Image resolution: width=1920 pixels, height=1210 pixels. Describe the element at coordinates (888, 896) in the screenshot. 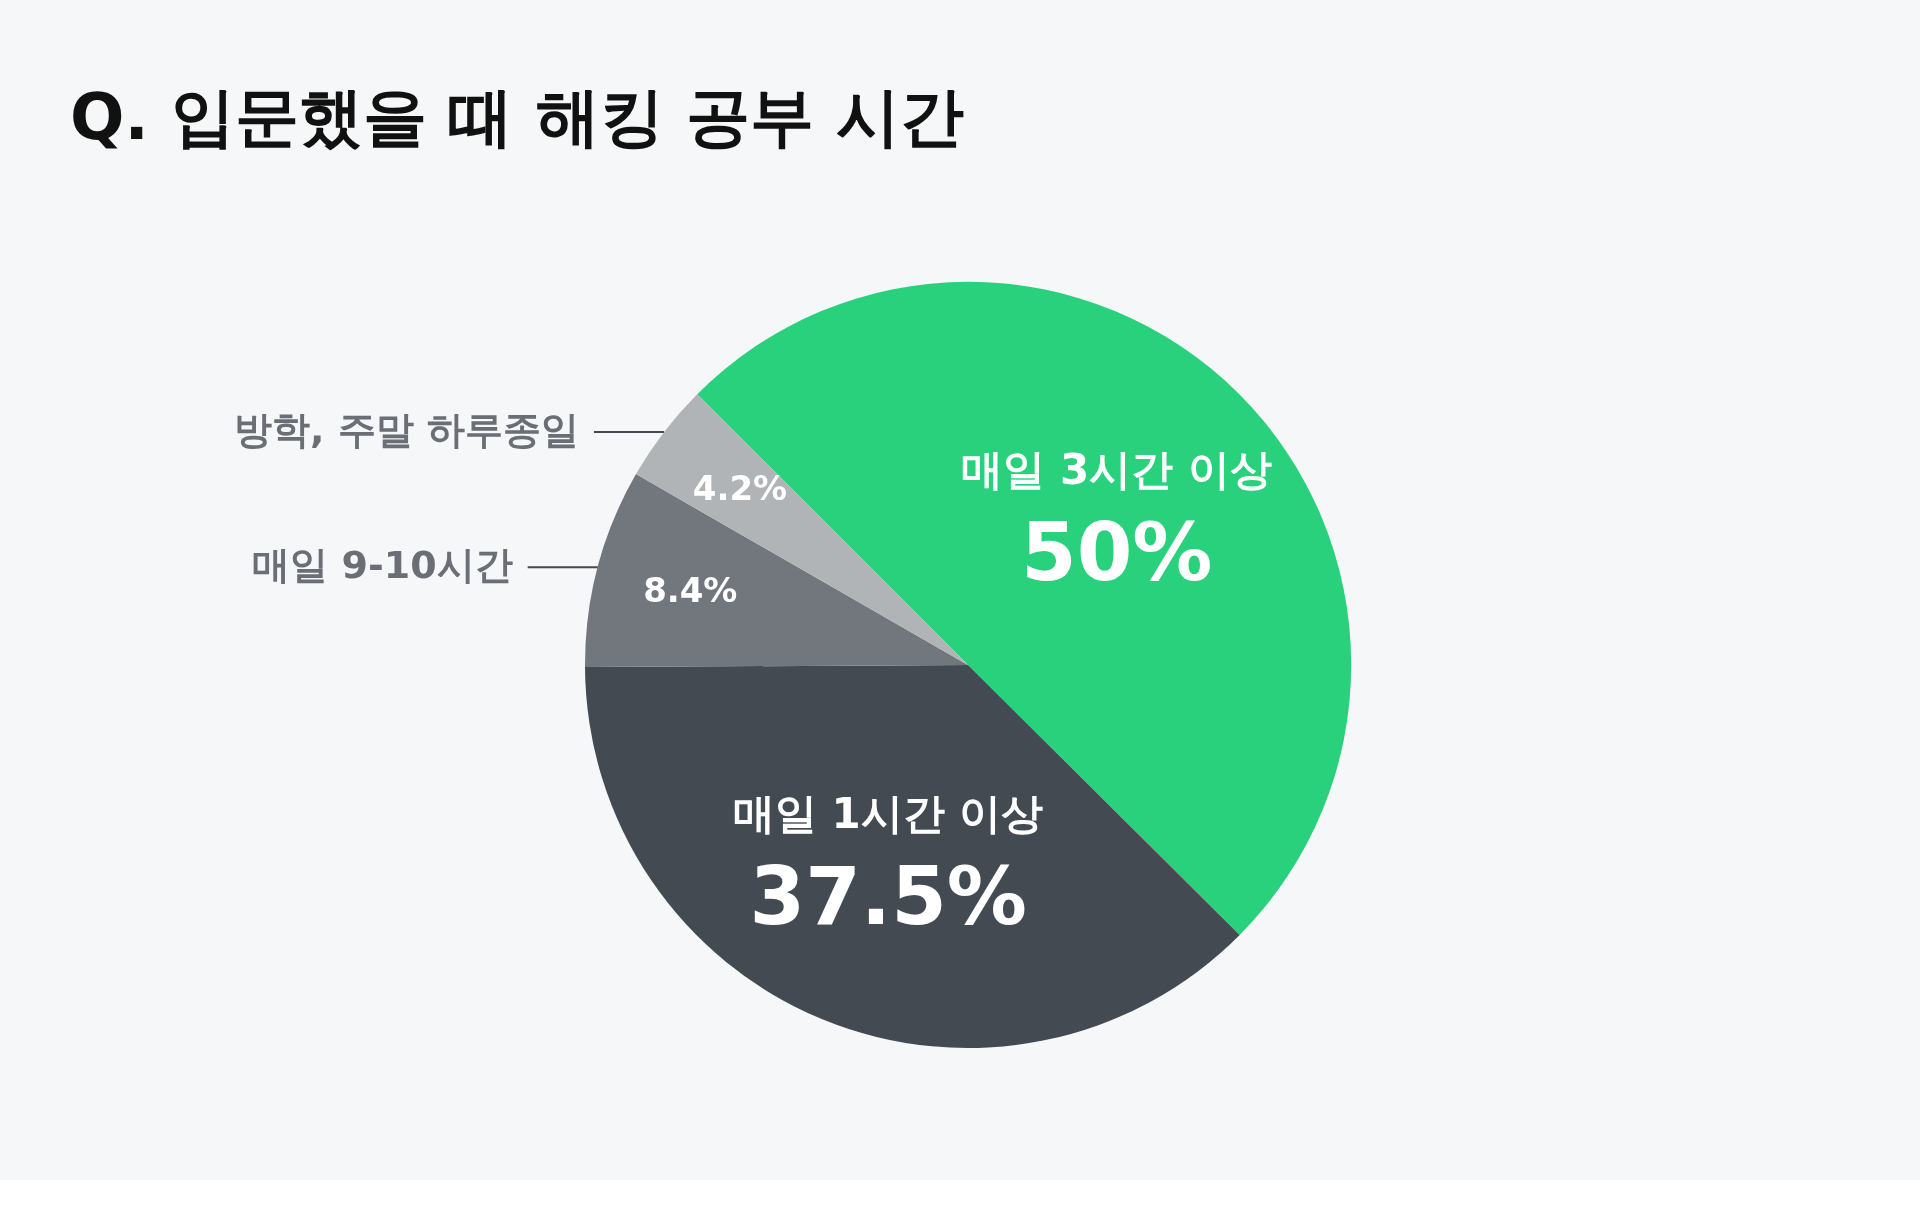

I see `data-label: 37.5%` at that location.